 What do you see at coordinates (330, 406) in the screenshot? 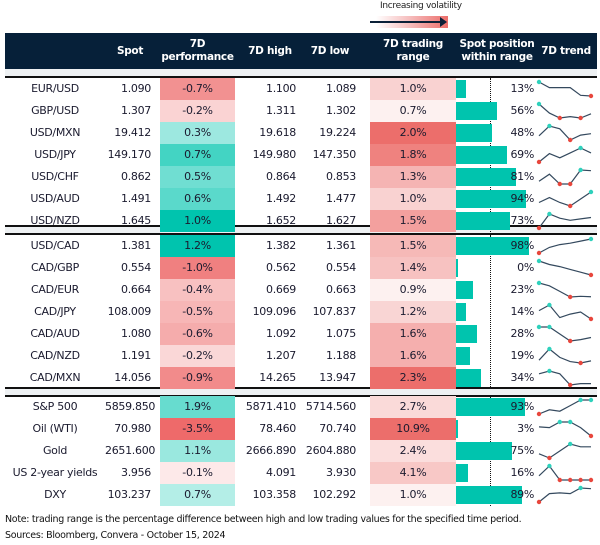
I see `low-value: 5714.560` at bounding box center [330, 406].